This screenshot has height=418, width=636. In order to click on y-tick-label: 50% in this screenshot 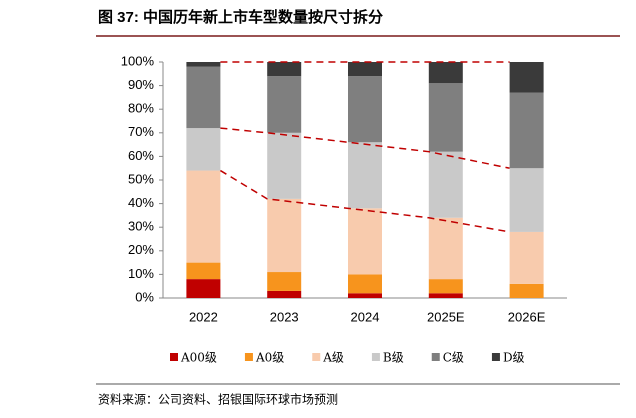, I will do `click(141, 178)`.